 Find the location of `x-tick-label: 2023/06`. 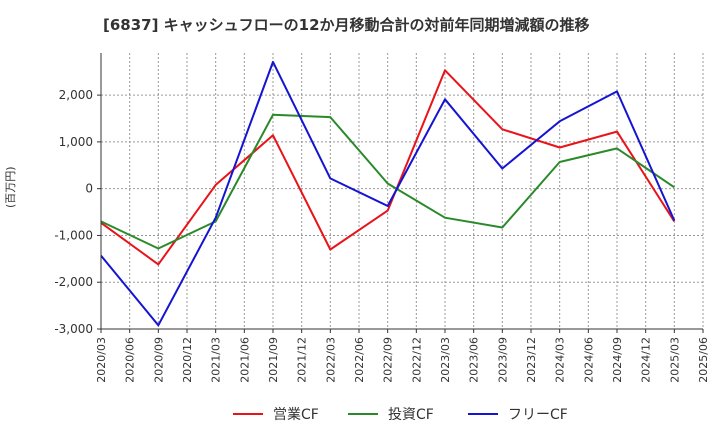

x-tick-label: 2023/06 is located at coordinates (474, 360).